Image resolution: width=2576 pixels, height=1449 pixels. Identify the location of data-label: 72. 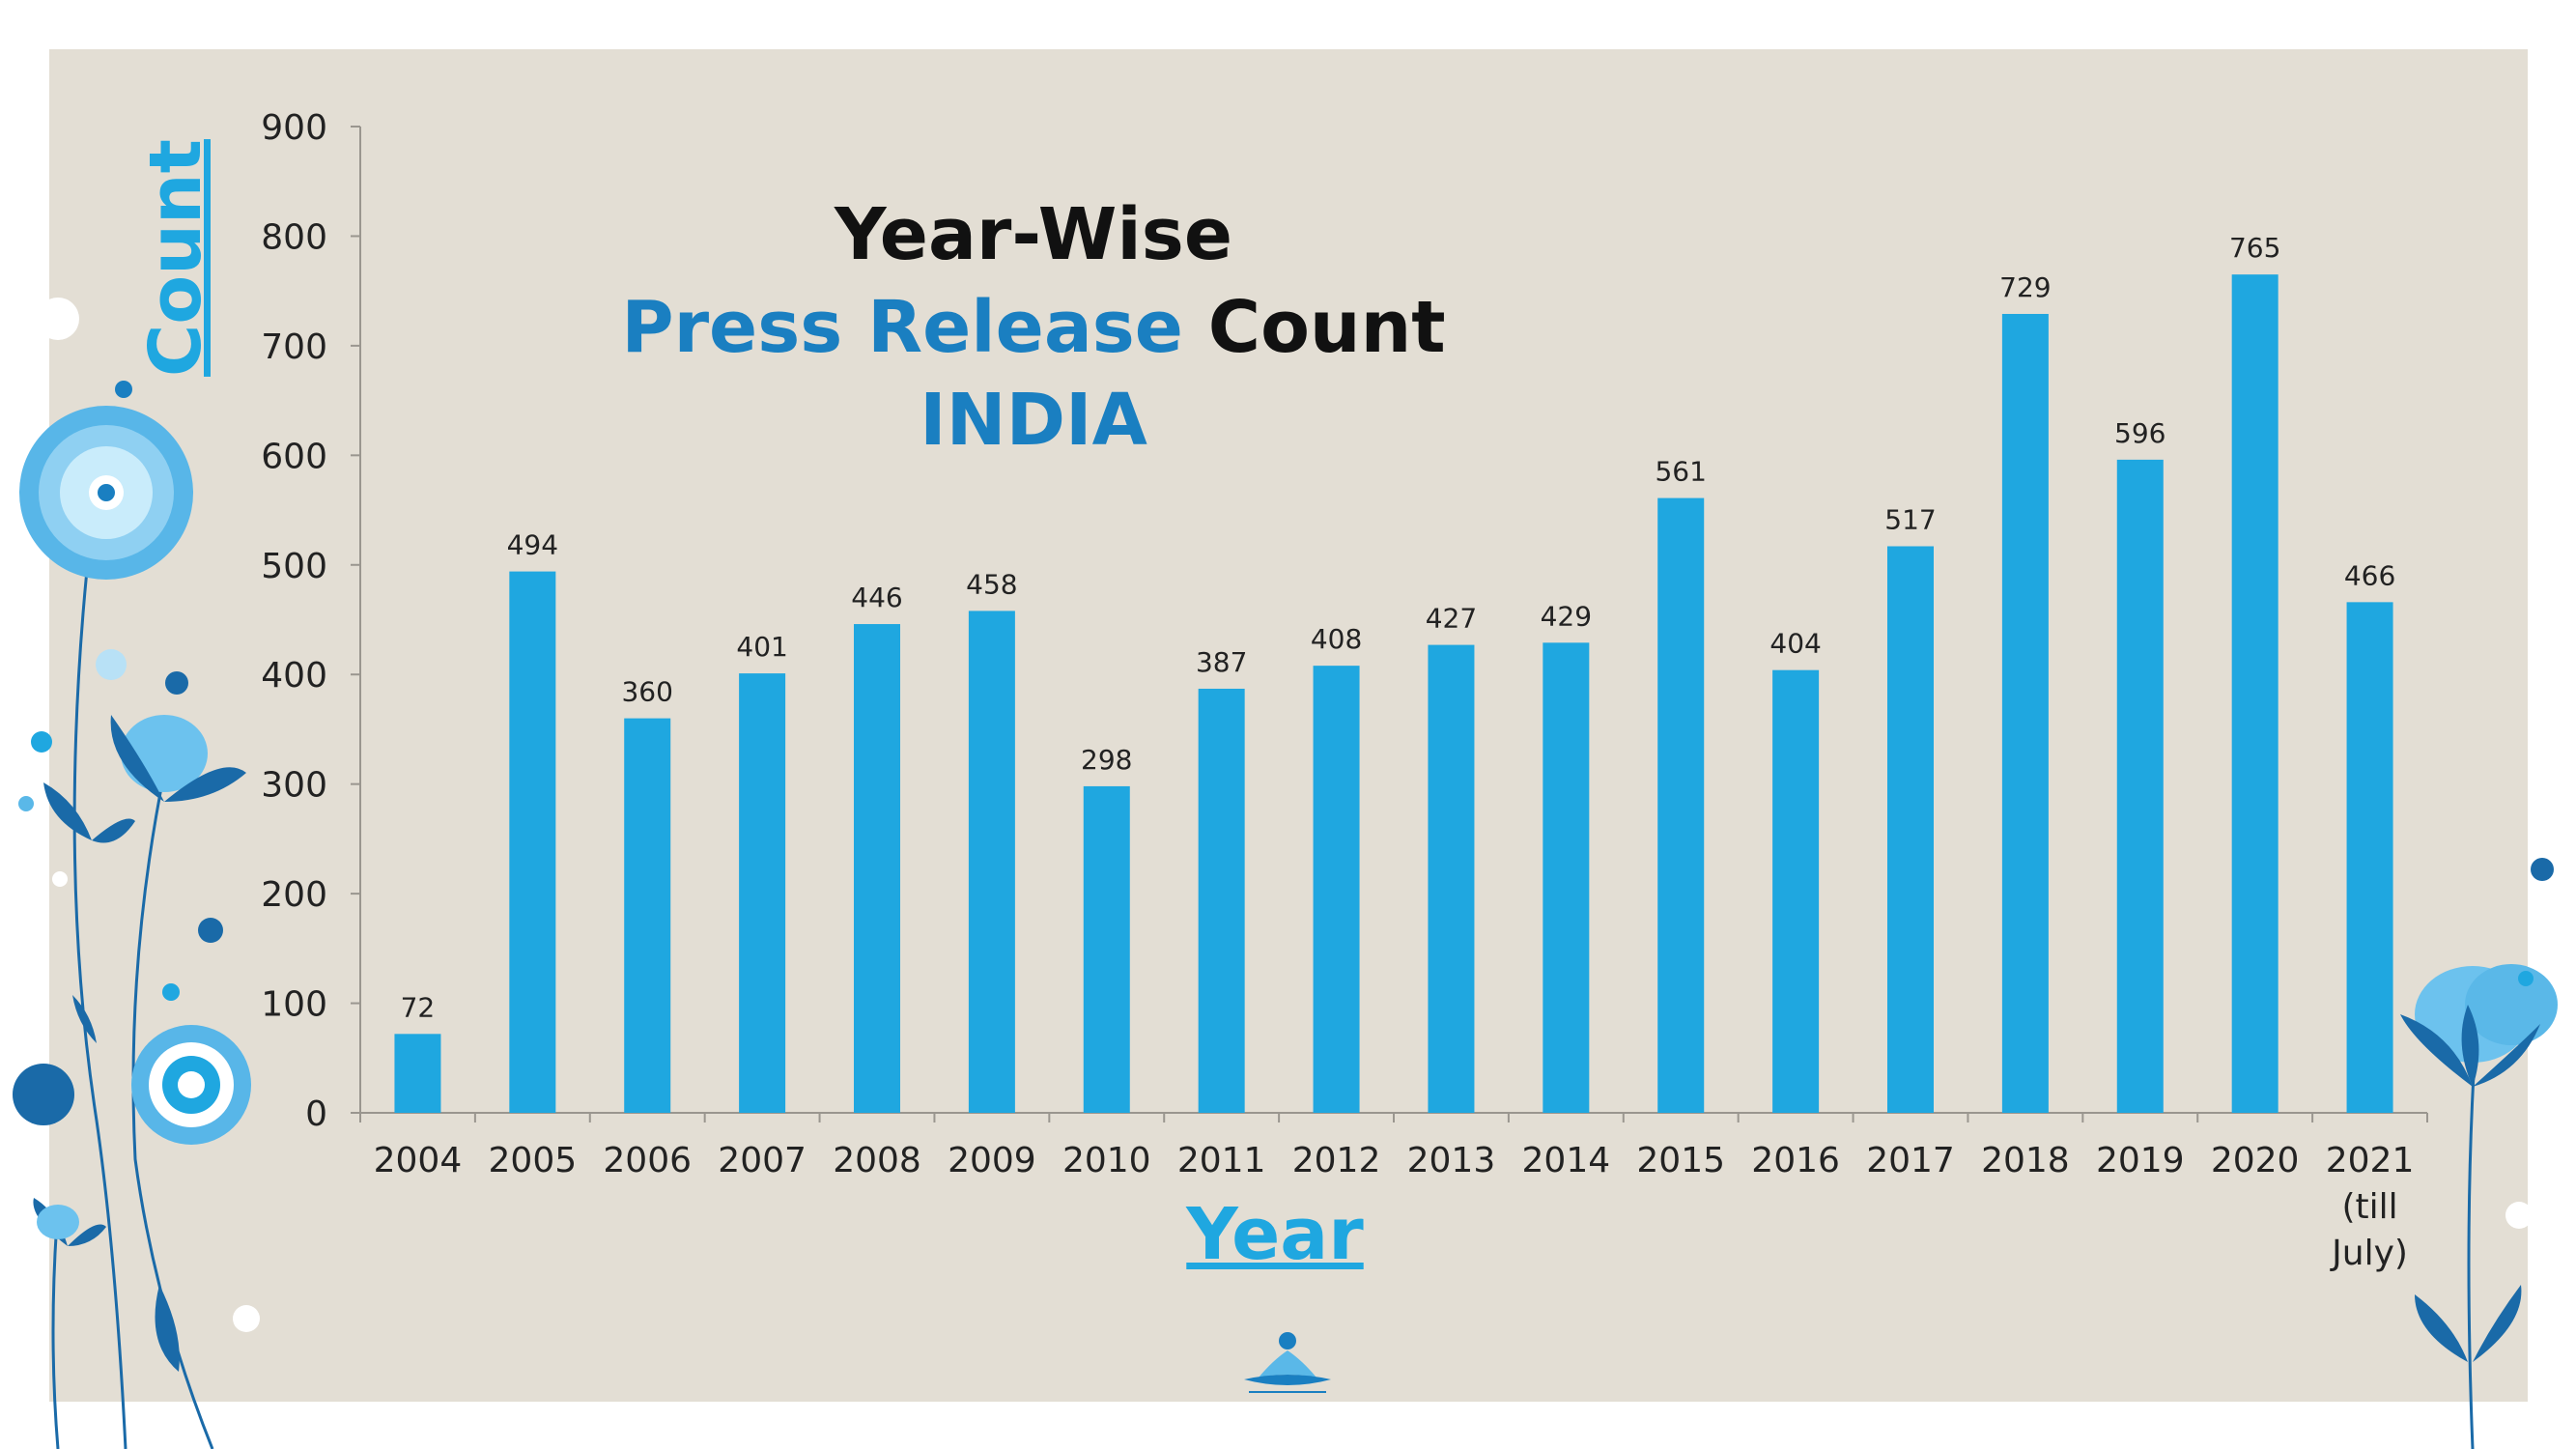
(418, 1007).